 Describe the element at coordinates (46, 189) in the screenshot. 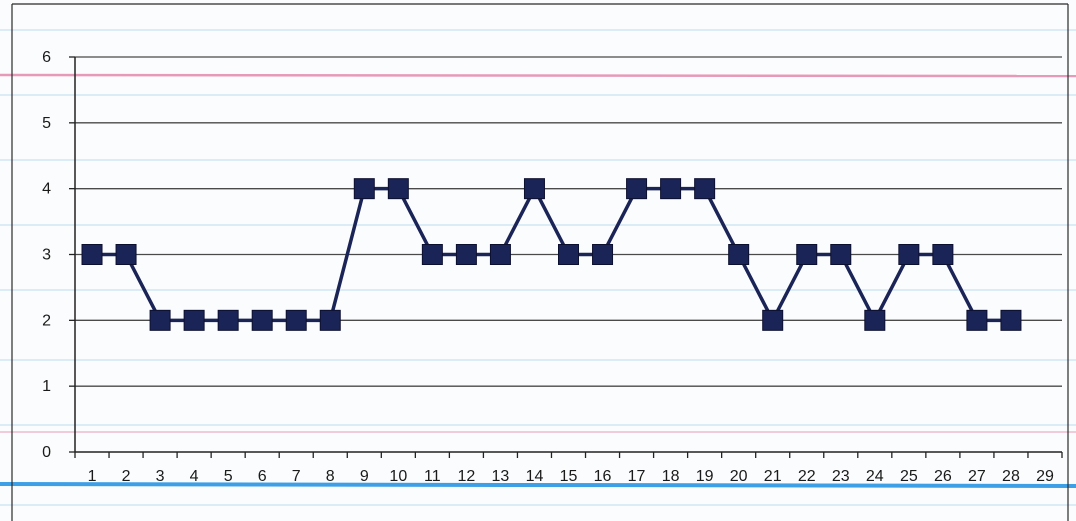

I see `y-tick-label: 4` at that location.